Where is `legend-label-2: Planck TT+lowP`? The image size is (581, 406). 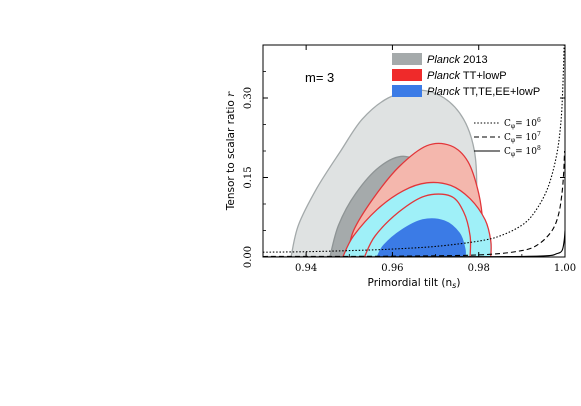 legend-label-2: Planck TT+lowP is located at coordinates (467, 76).